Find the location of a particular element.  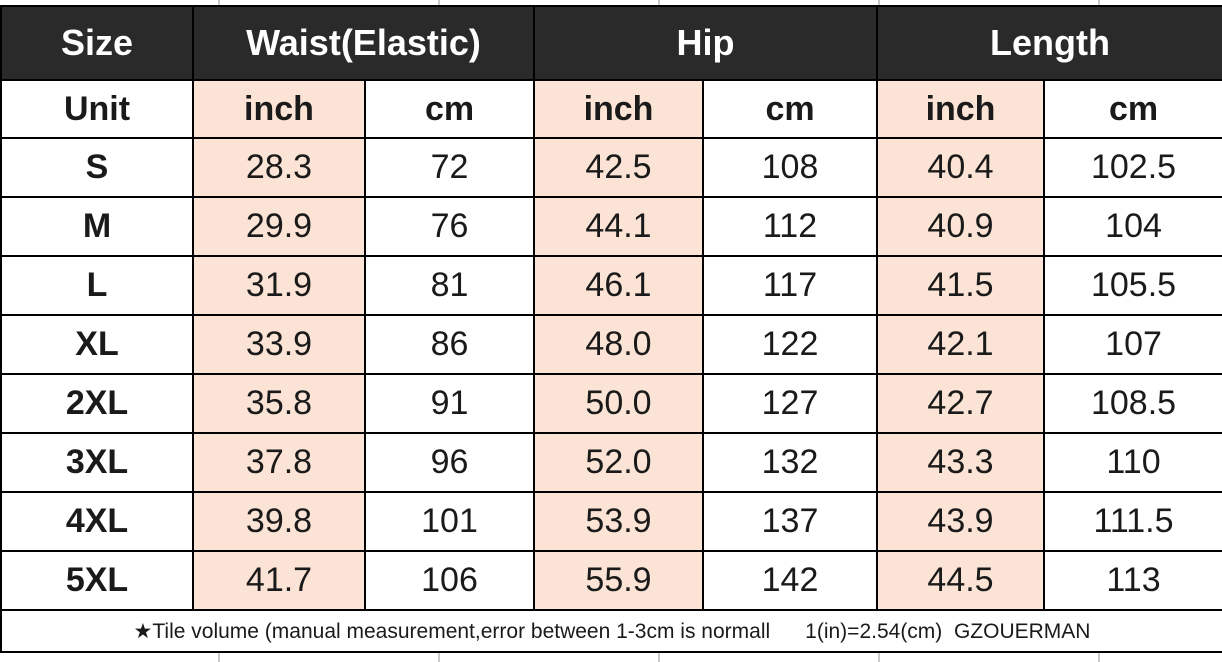

measurement-cell: 44.5 is located at coordinates (961, 580).